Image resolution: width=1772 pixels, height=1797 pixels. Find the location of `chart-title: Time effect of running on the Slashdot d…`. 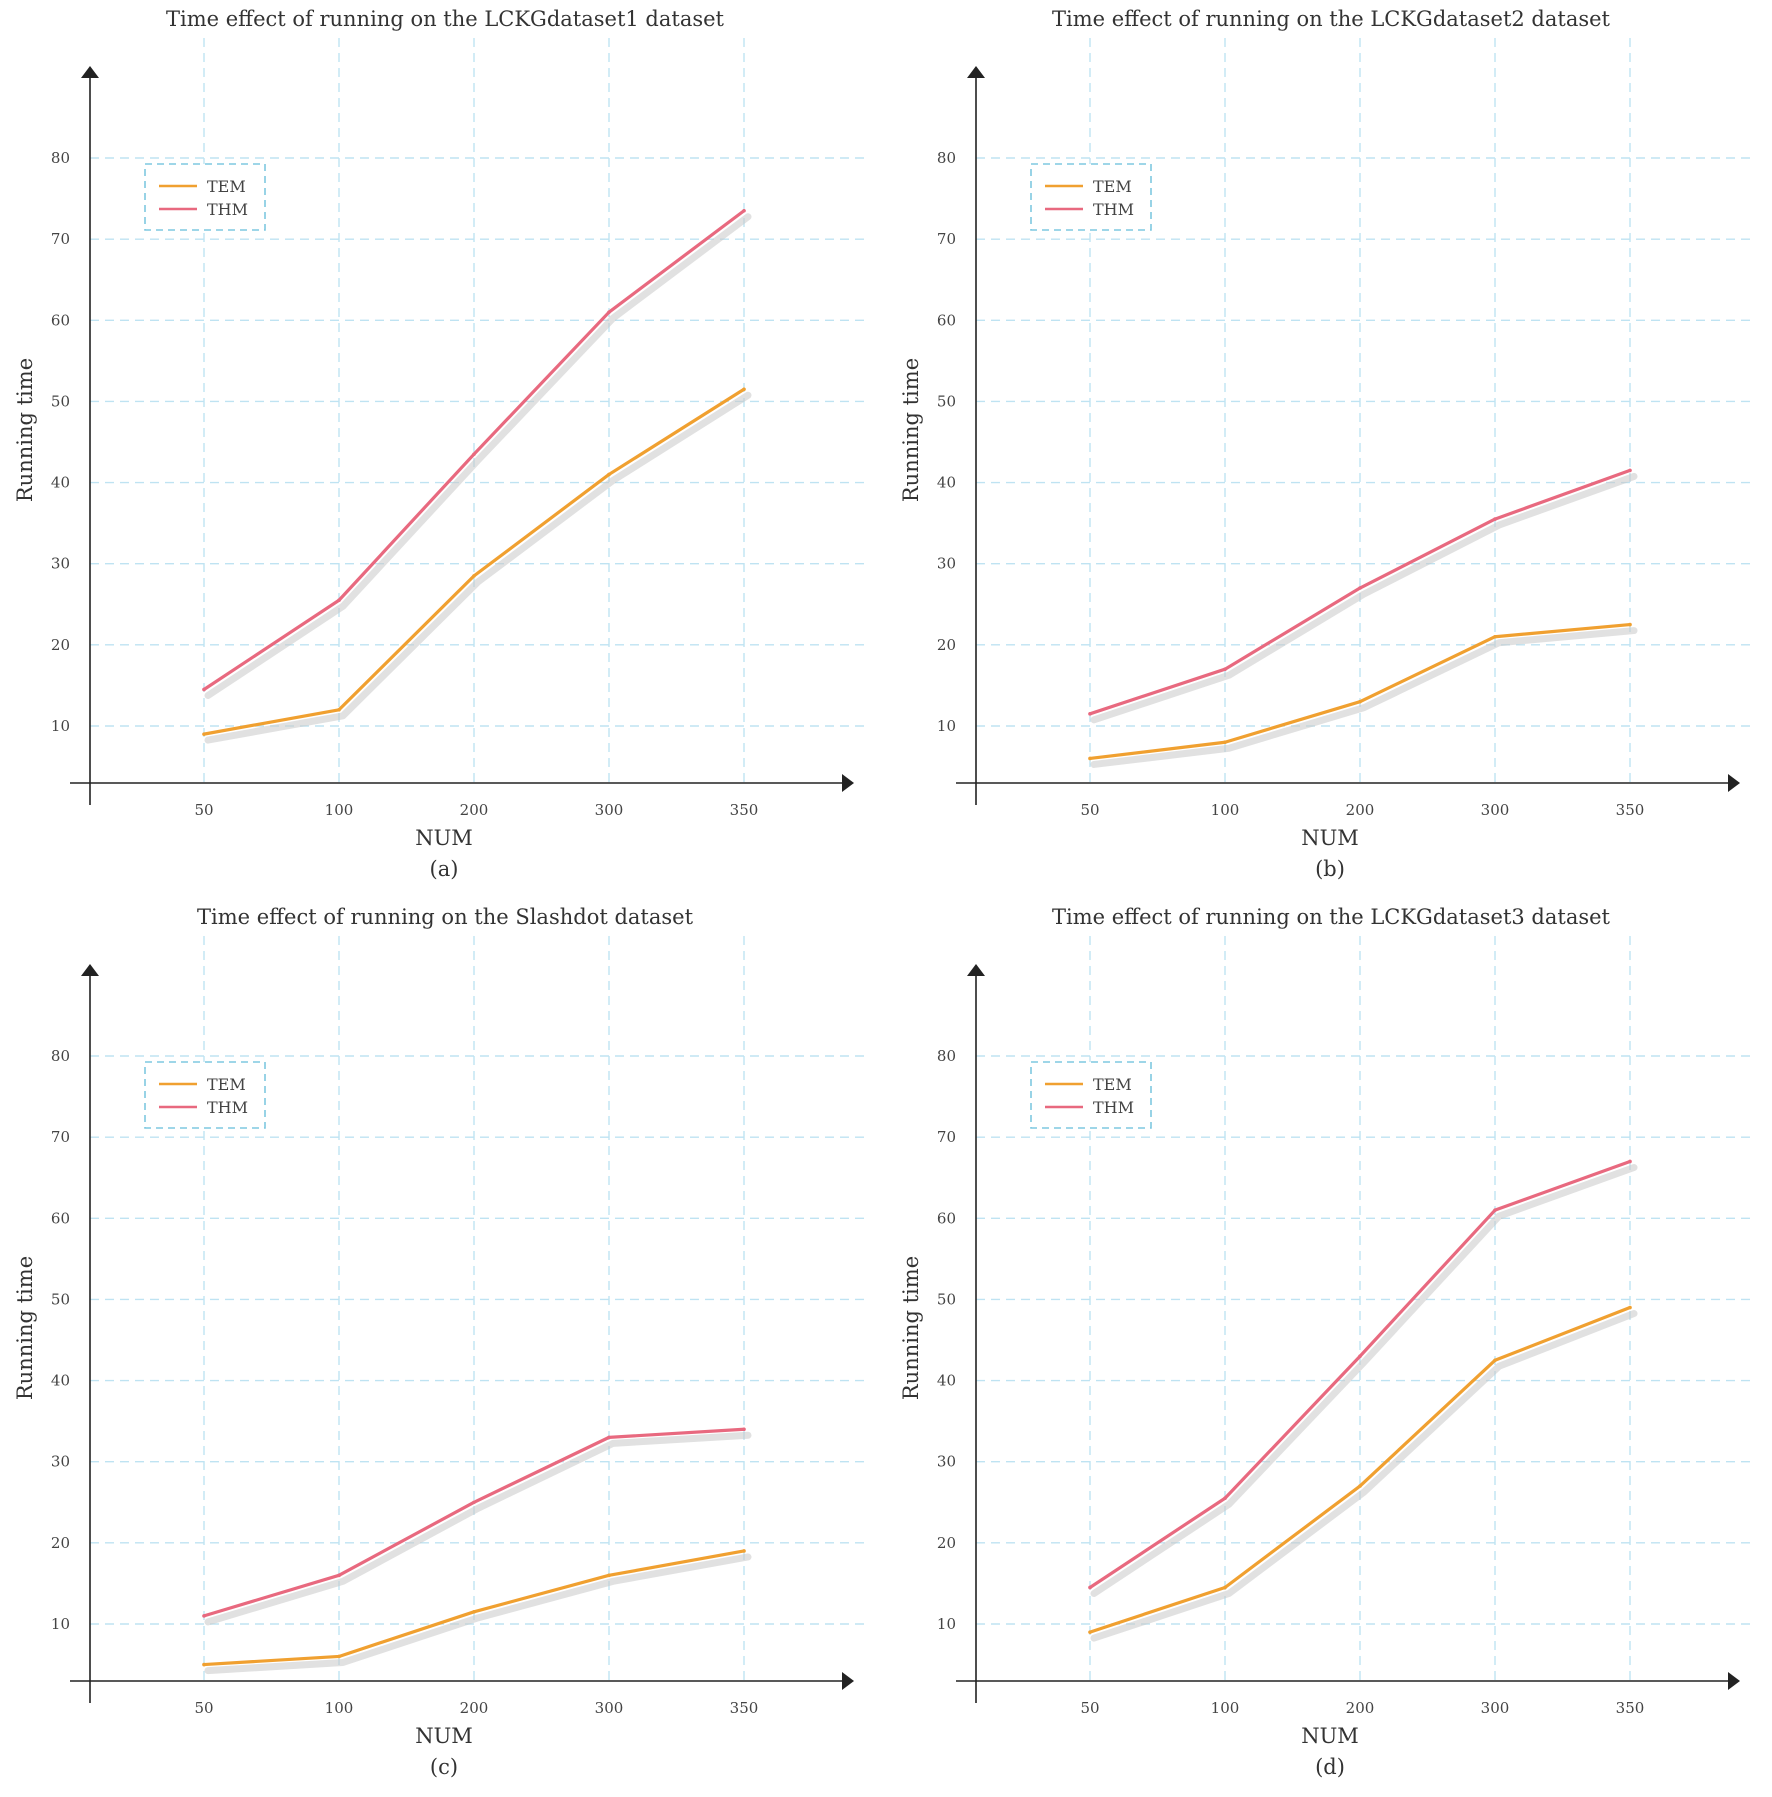

chart-title: Time effect of running on the Slashdot d… is located at coordinates (445, 917).